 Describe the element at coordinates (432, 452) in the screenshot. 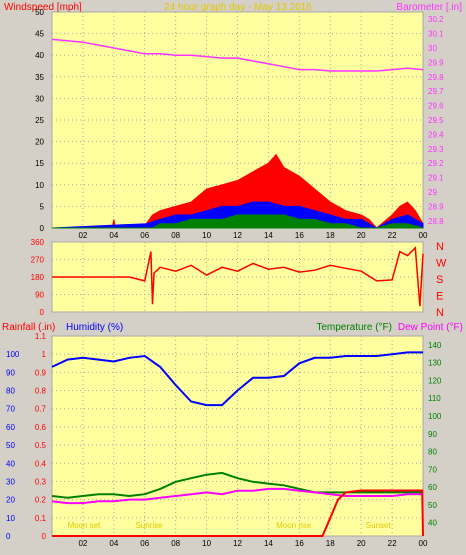

I see `temperature-tick-label: 80` at that location.